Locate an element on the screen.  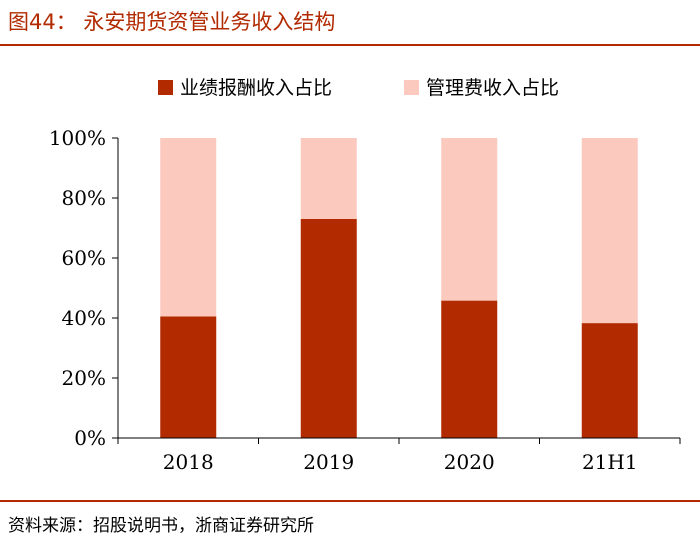
legend-item-performance-fee-swatch is located at coordinates (165, 87).